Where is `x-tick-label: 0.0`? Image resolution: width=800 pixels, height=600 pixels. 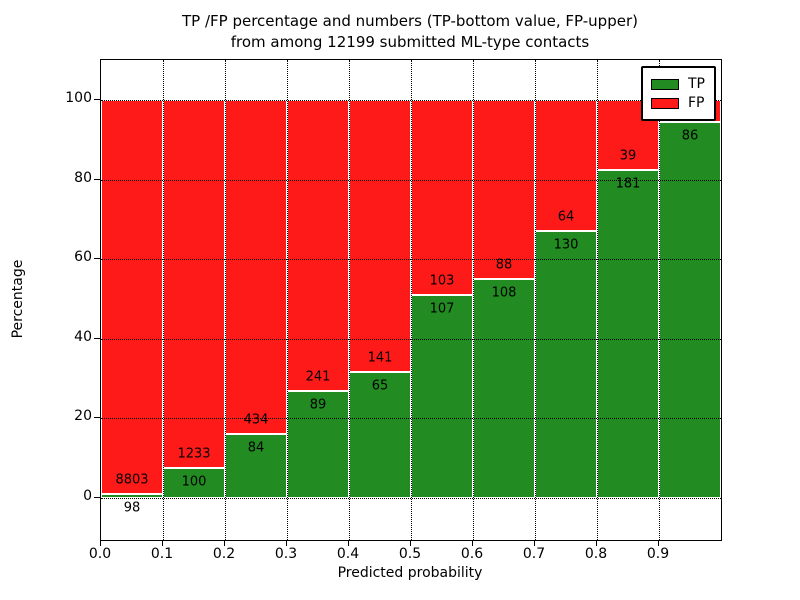 x-tick-label: 0.0 is located at coordinates (100, 554).